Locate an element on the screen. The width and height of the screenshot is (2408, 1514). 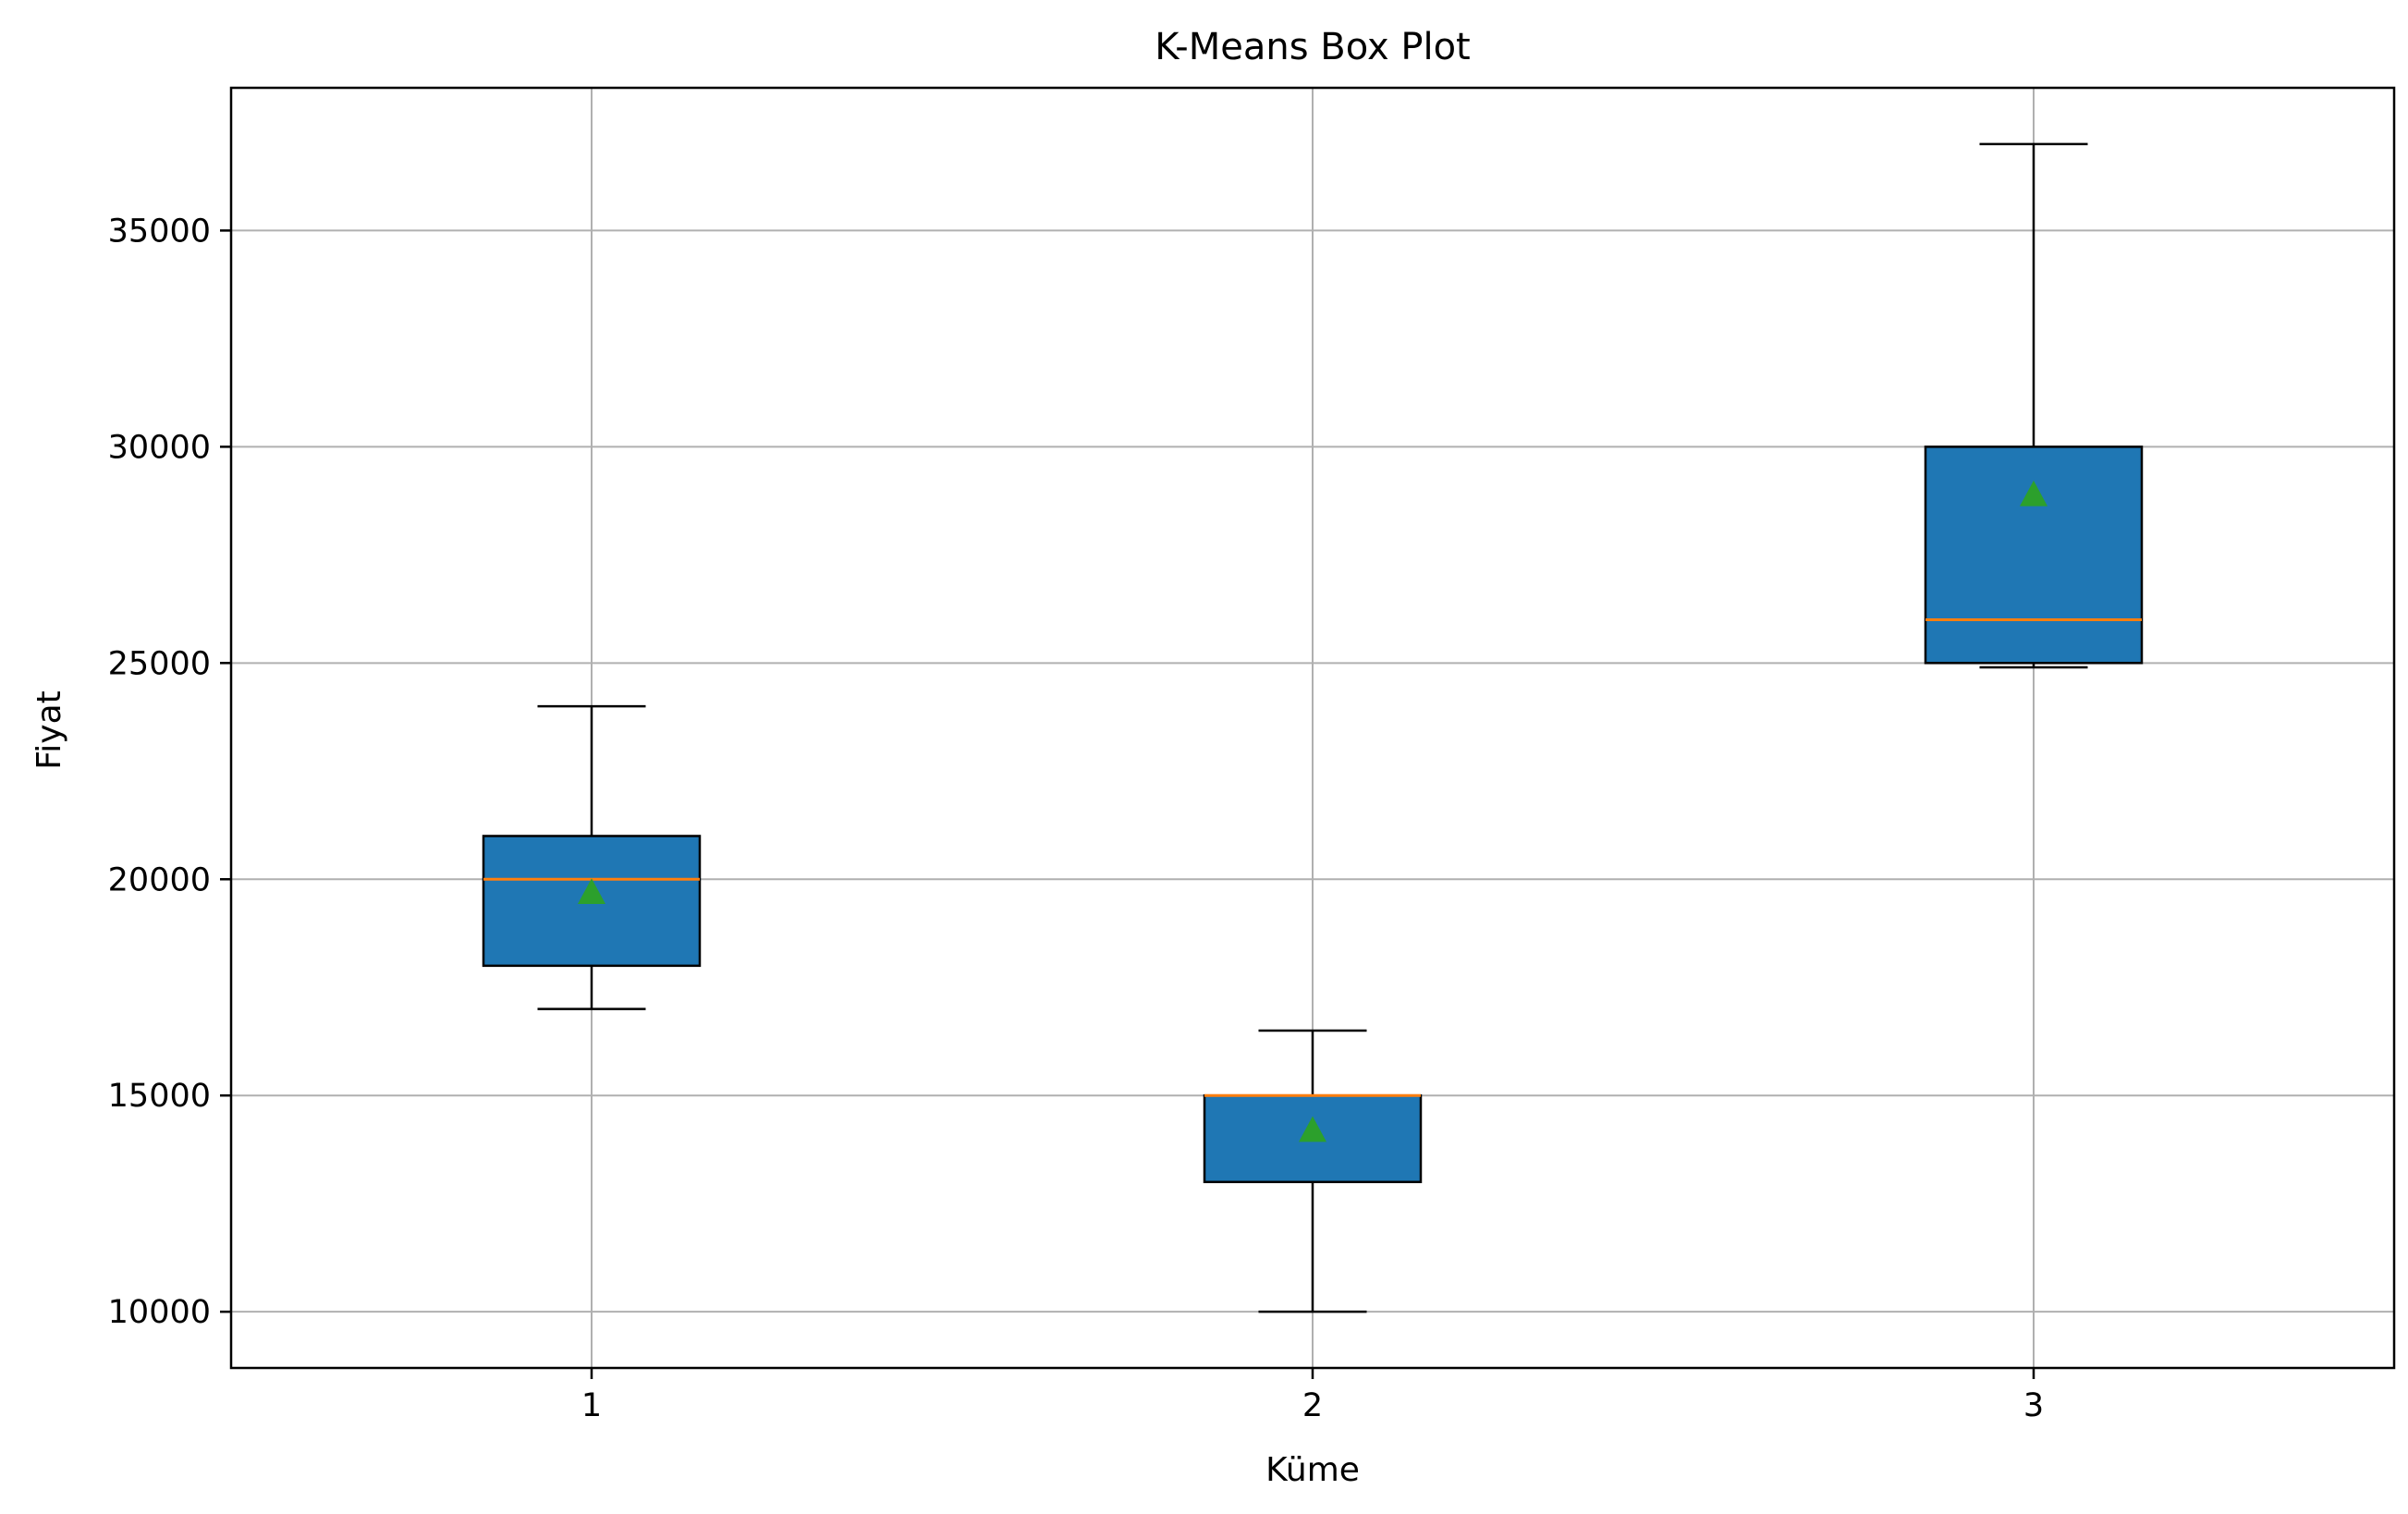
y-tick-label: 10000 is located at coordinates (159, 1312).